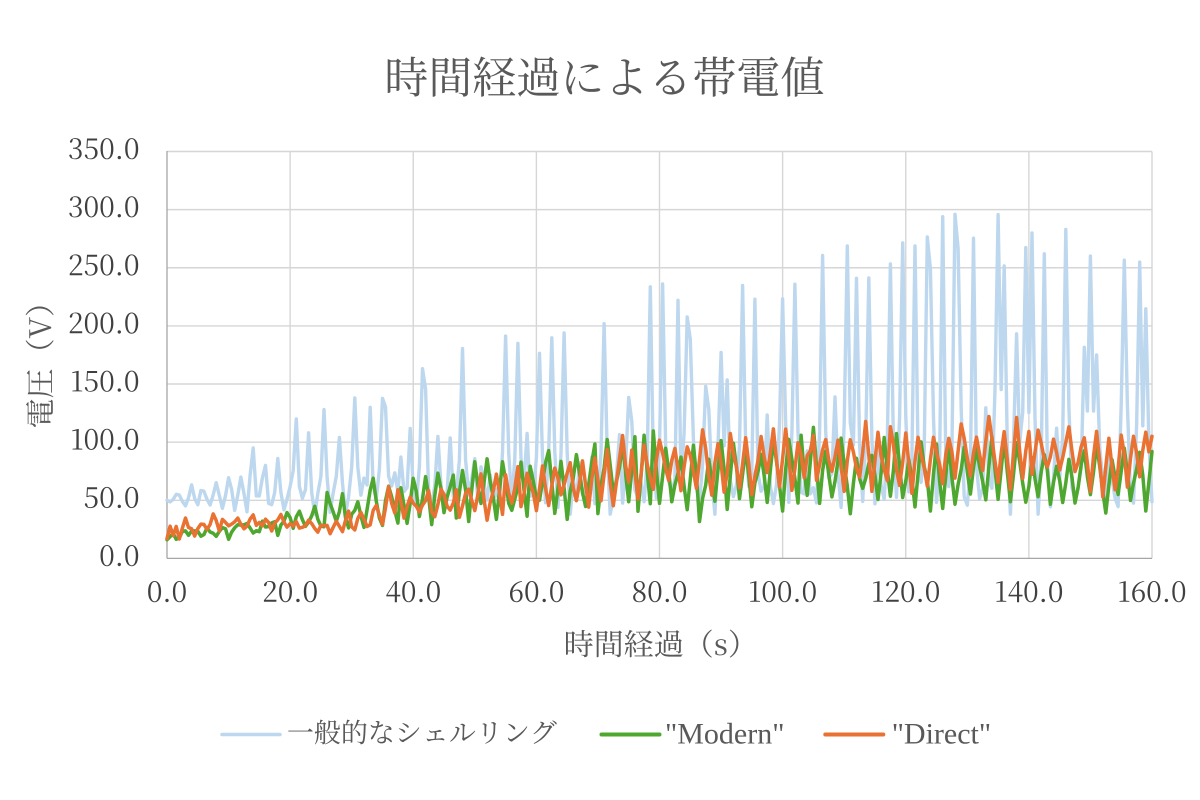 The height and width of the screenshot is (800, 1200). I want to click on svg-text: "Modern", so click(724, 734).